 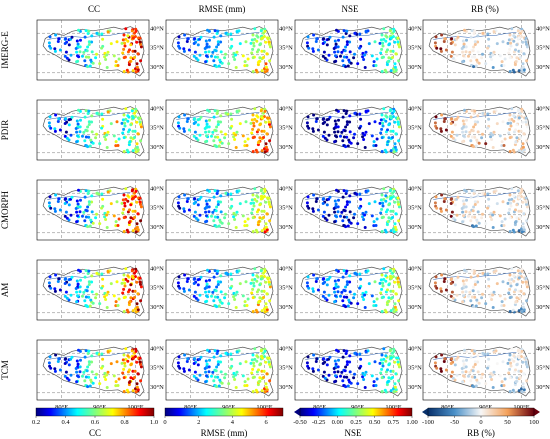 I want to click on latitude-tick-label: 40°N, so click(x=543, y=188).